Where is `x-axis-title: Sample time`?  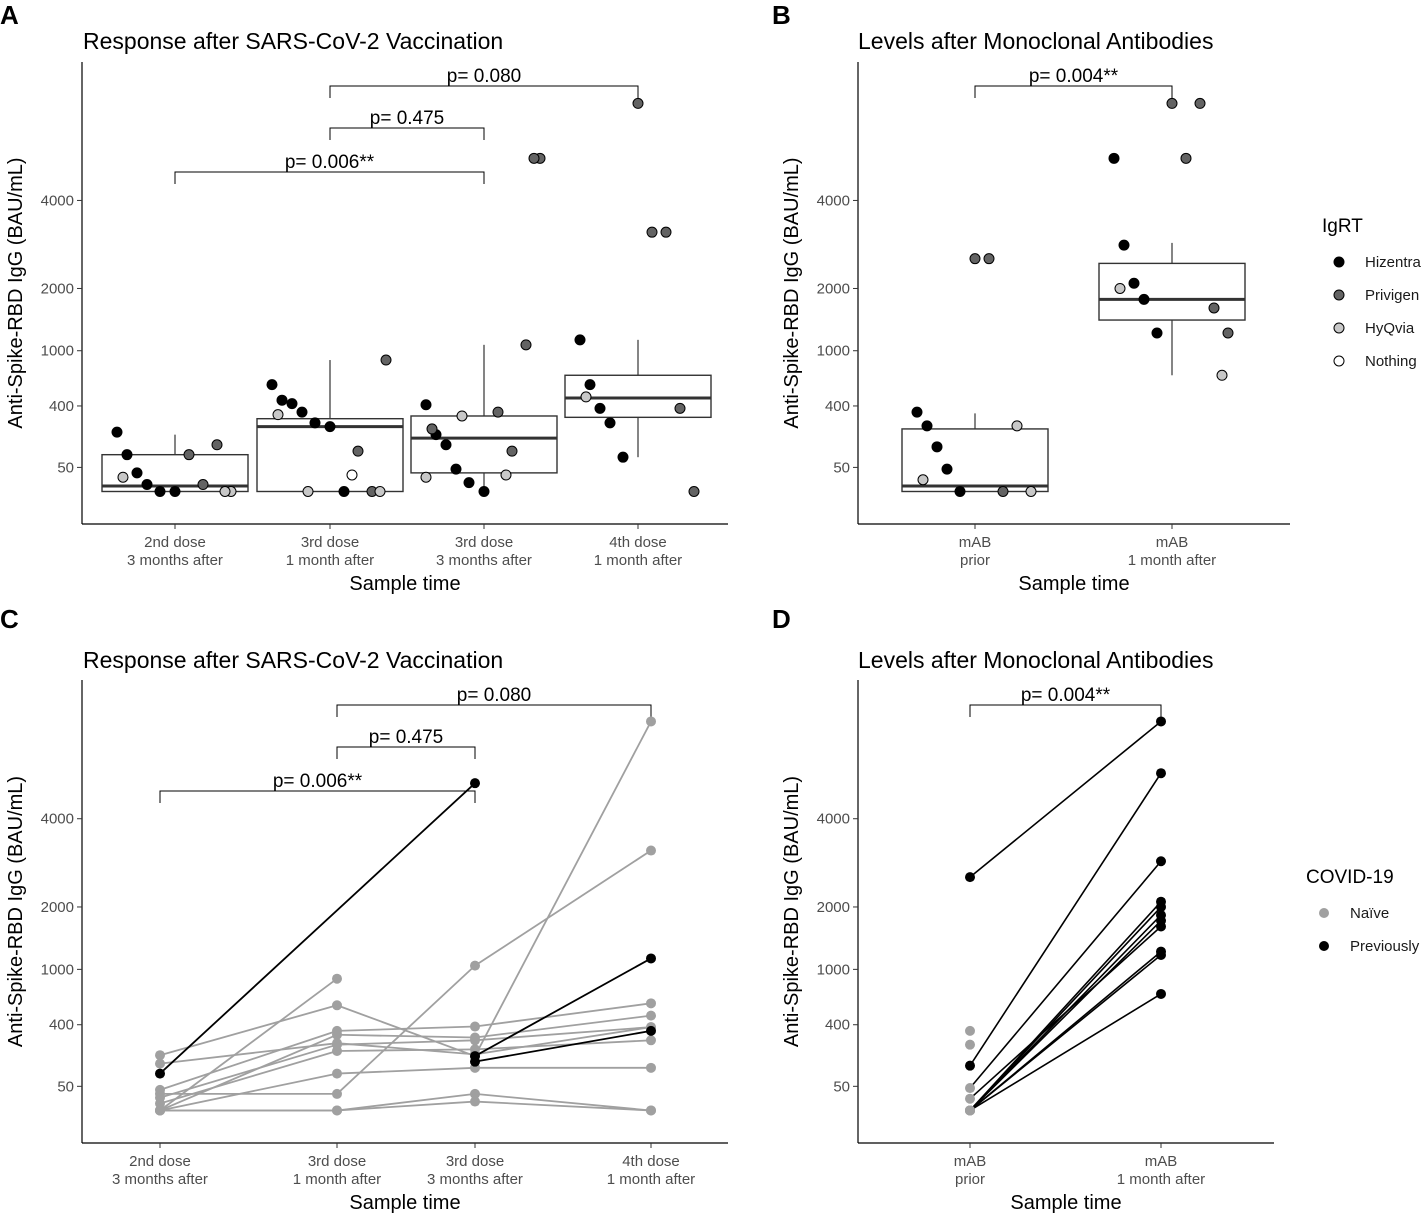
x-axis-title: Sample time is located at coordinates (1065, 1202).